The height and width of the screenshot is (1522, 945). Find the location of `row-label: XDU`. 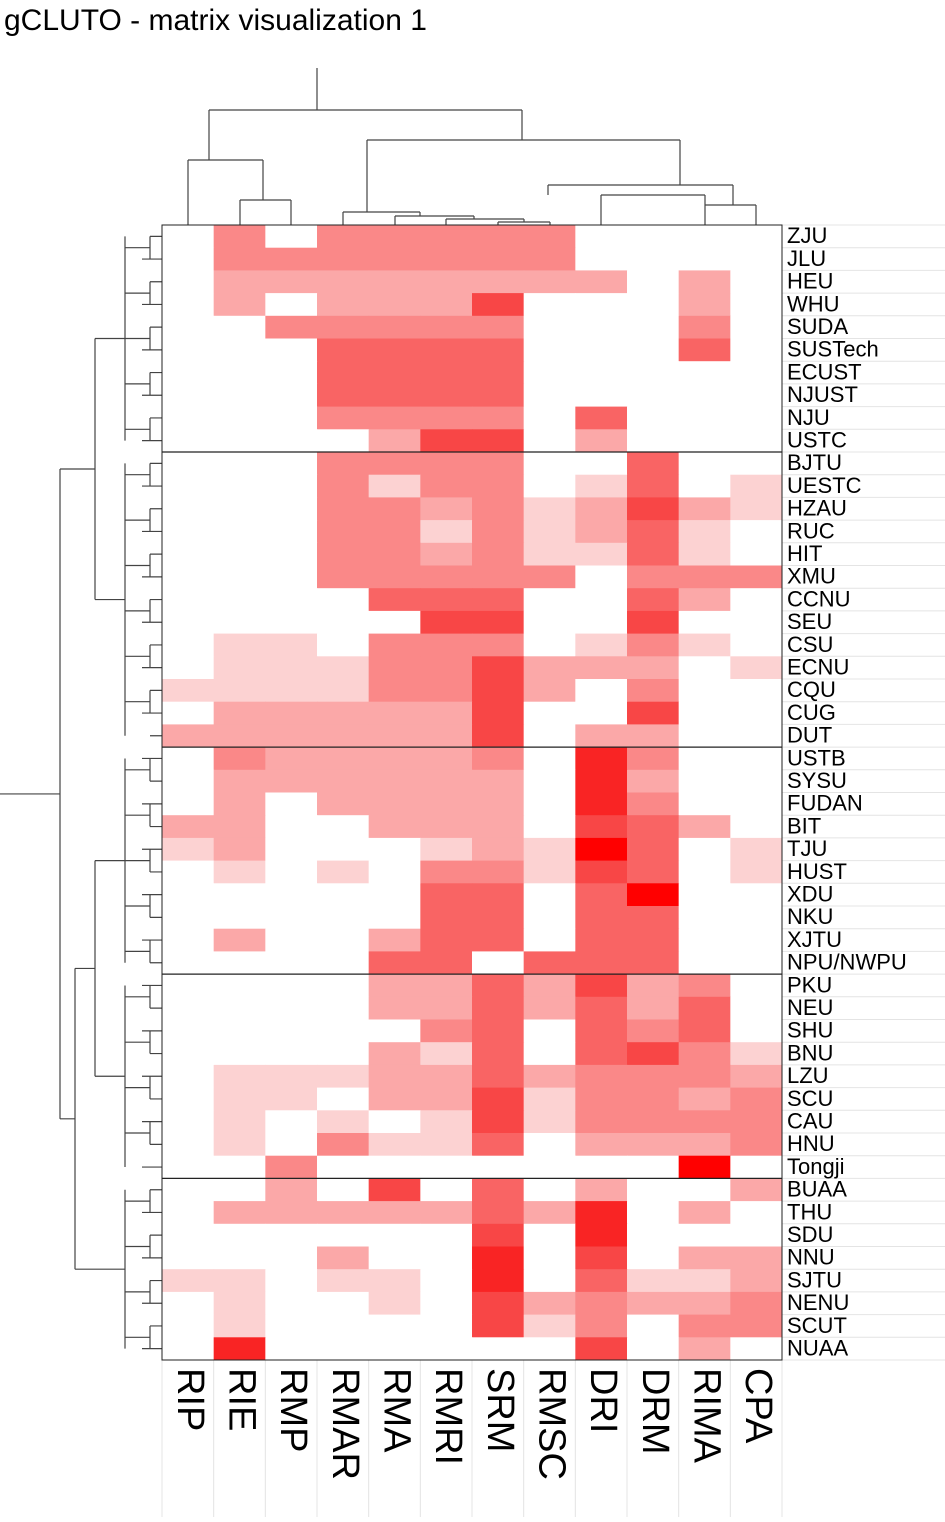

row-label: XDU is located at coordinates (810, 893).